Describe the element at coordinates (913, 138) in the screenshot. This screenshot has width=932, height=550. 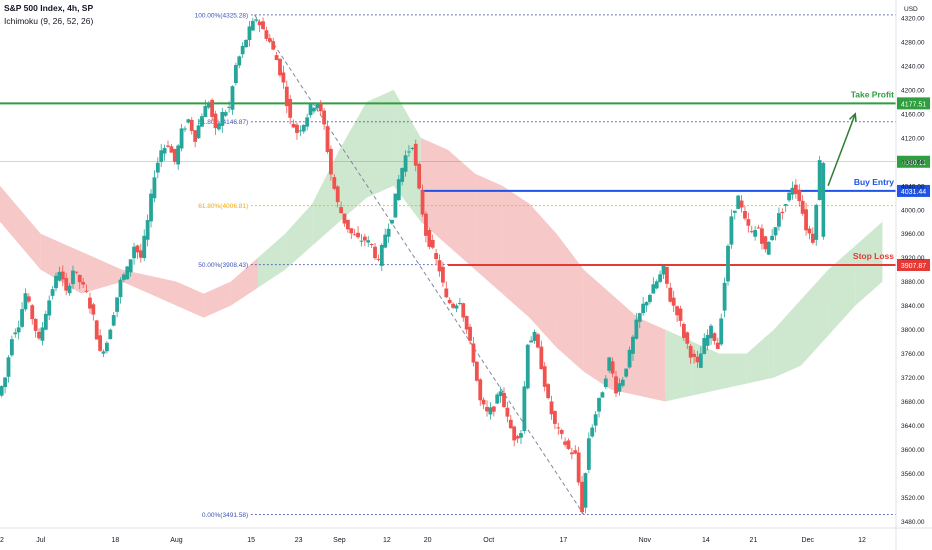
I see `y-tick-label: 4120.00` at that location.